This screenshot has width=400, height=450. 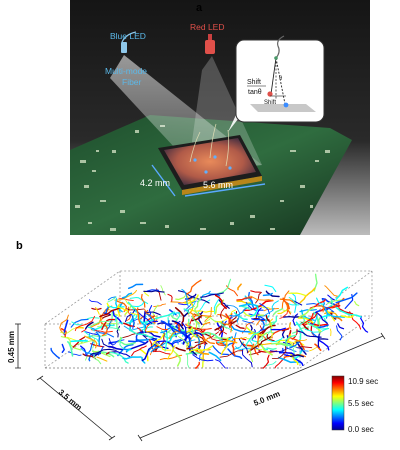 What do you see at coordinates (270, 103) in the screenshot?
I see `inset-shift-label: Shift` at bounding box center [270, 103].